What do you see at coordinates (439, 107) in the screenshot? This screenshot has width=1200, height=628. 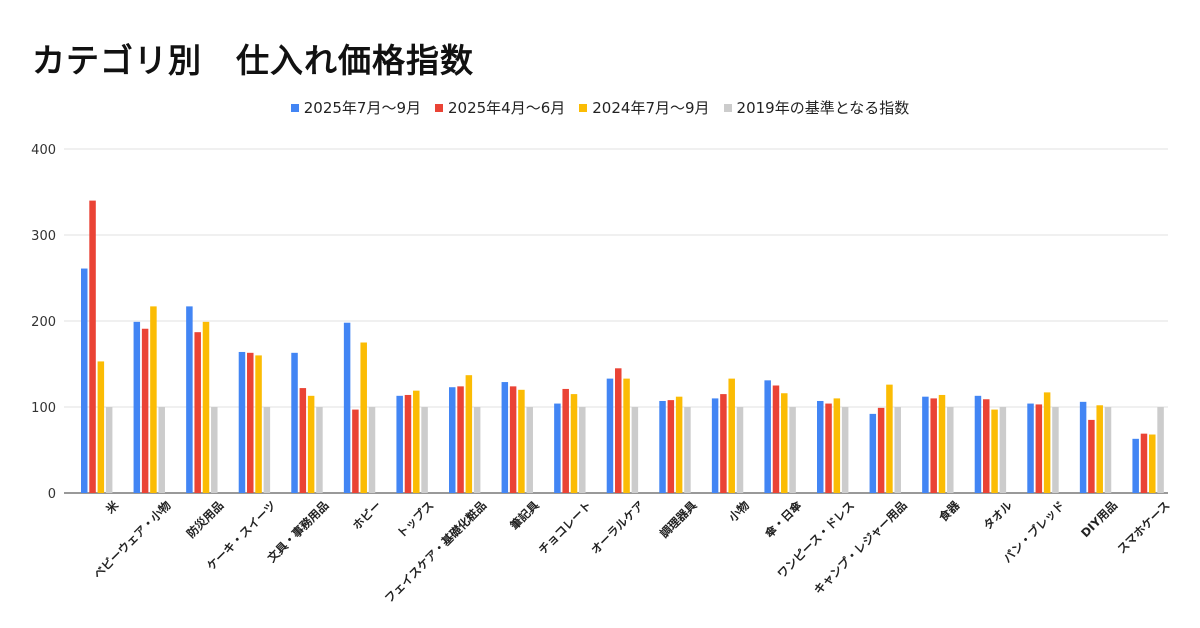 I see `legend-swatch-2025-q2` at bounding box center [439, 107].